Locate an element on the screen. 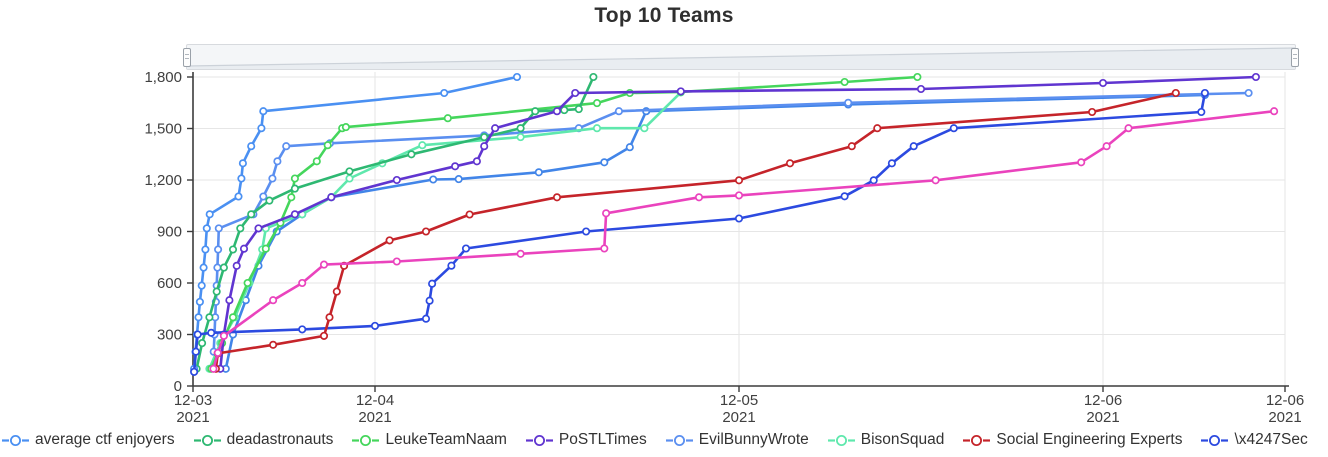 The width and height of the screenshot is (1328, 457). range-slider-right-handle is located at coordinates (1295, 57).